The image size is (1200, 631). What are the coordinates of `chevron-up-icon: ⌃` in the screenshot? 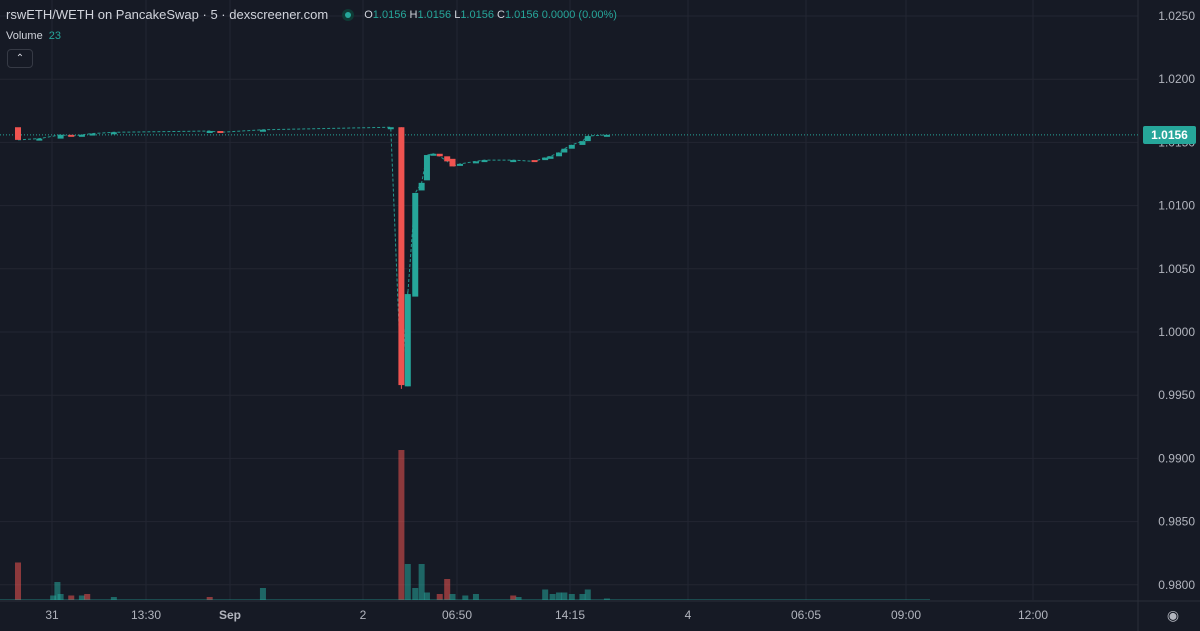 It's located at (20, 58).